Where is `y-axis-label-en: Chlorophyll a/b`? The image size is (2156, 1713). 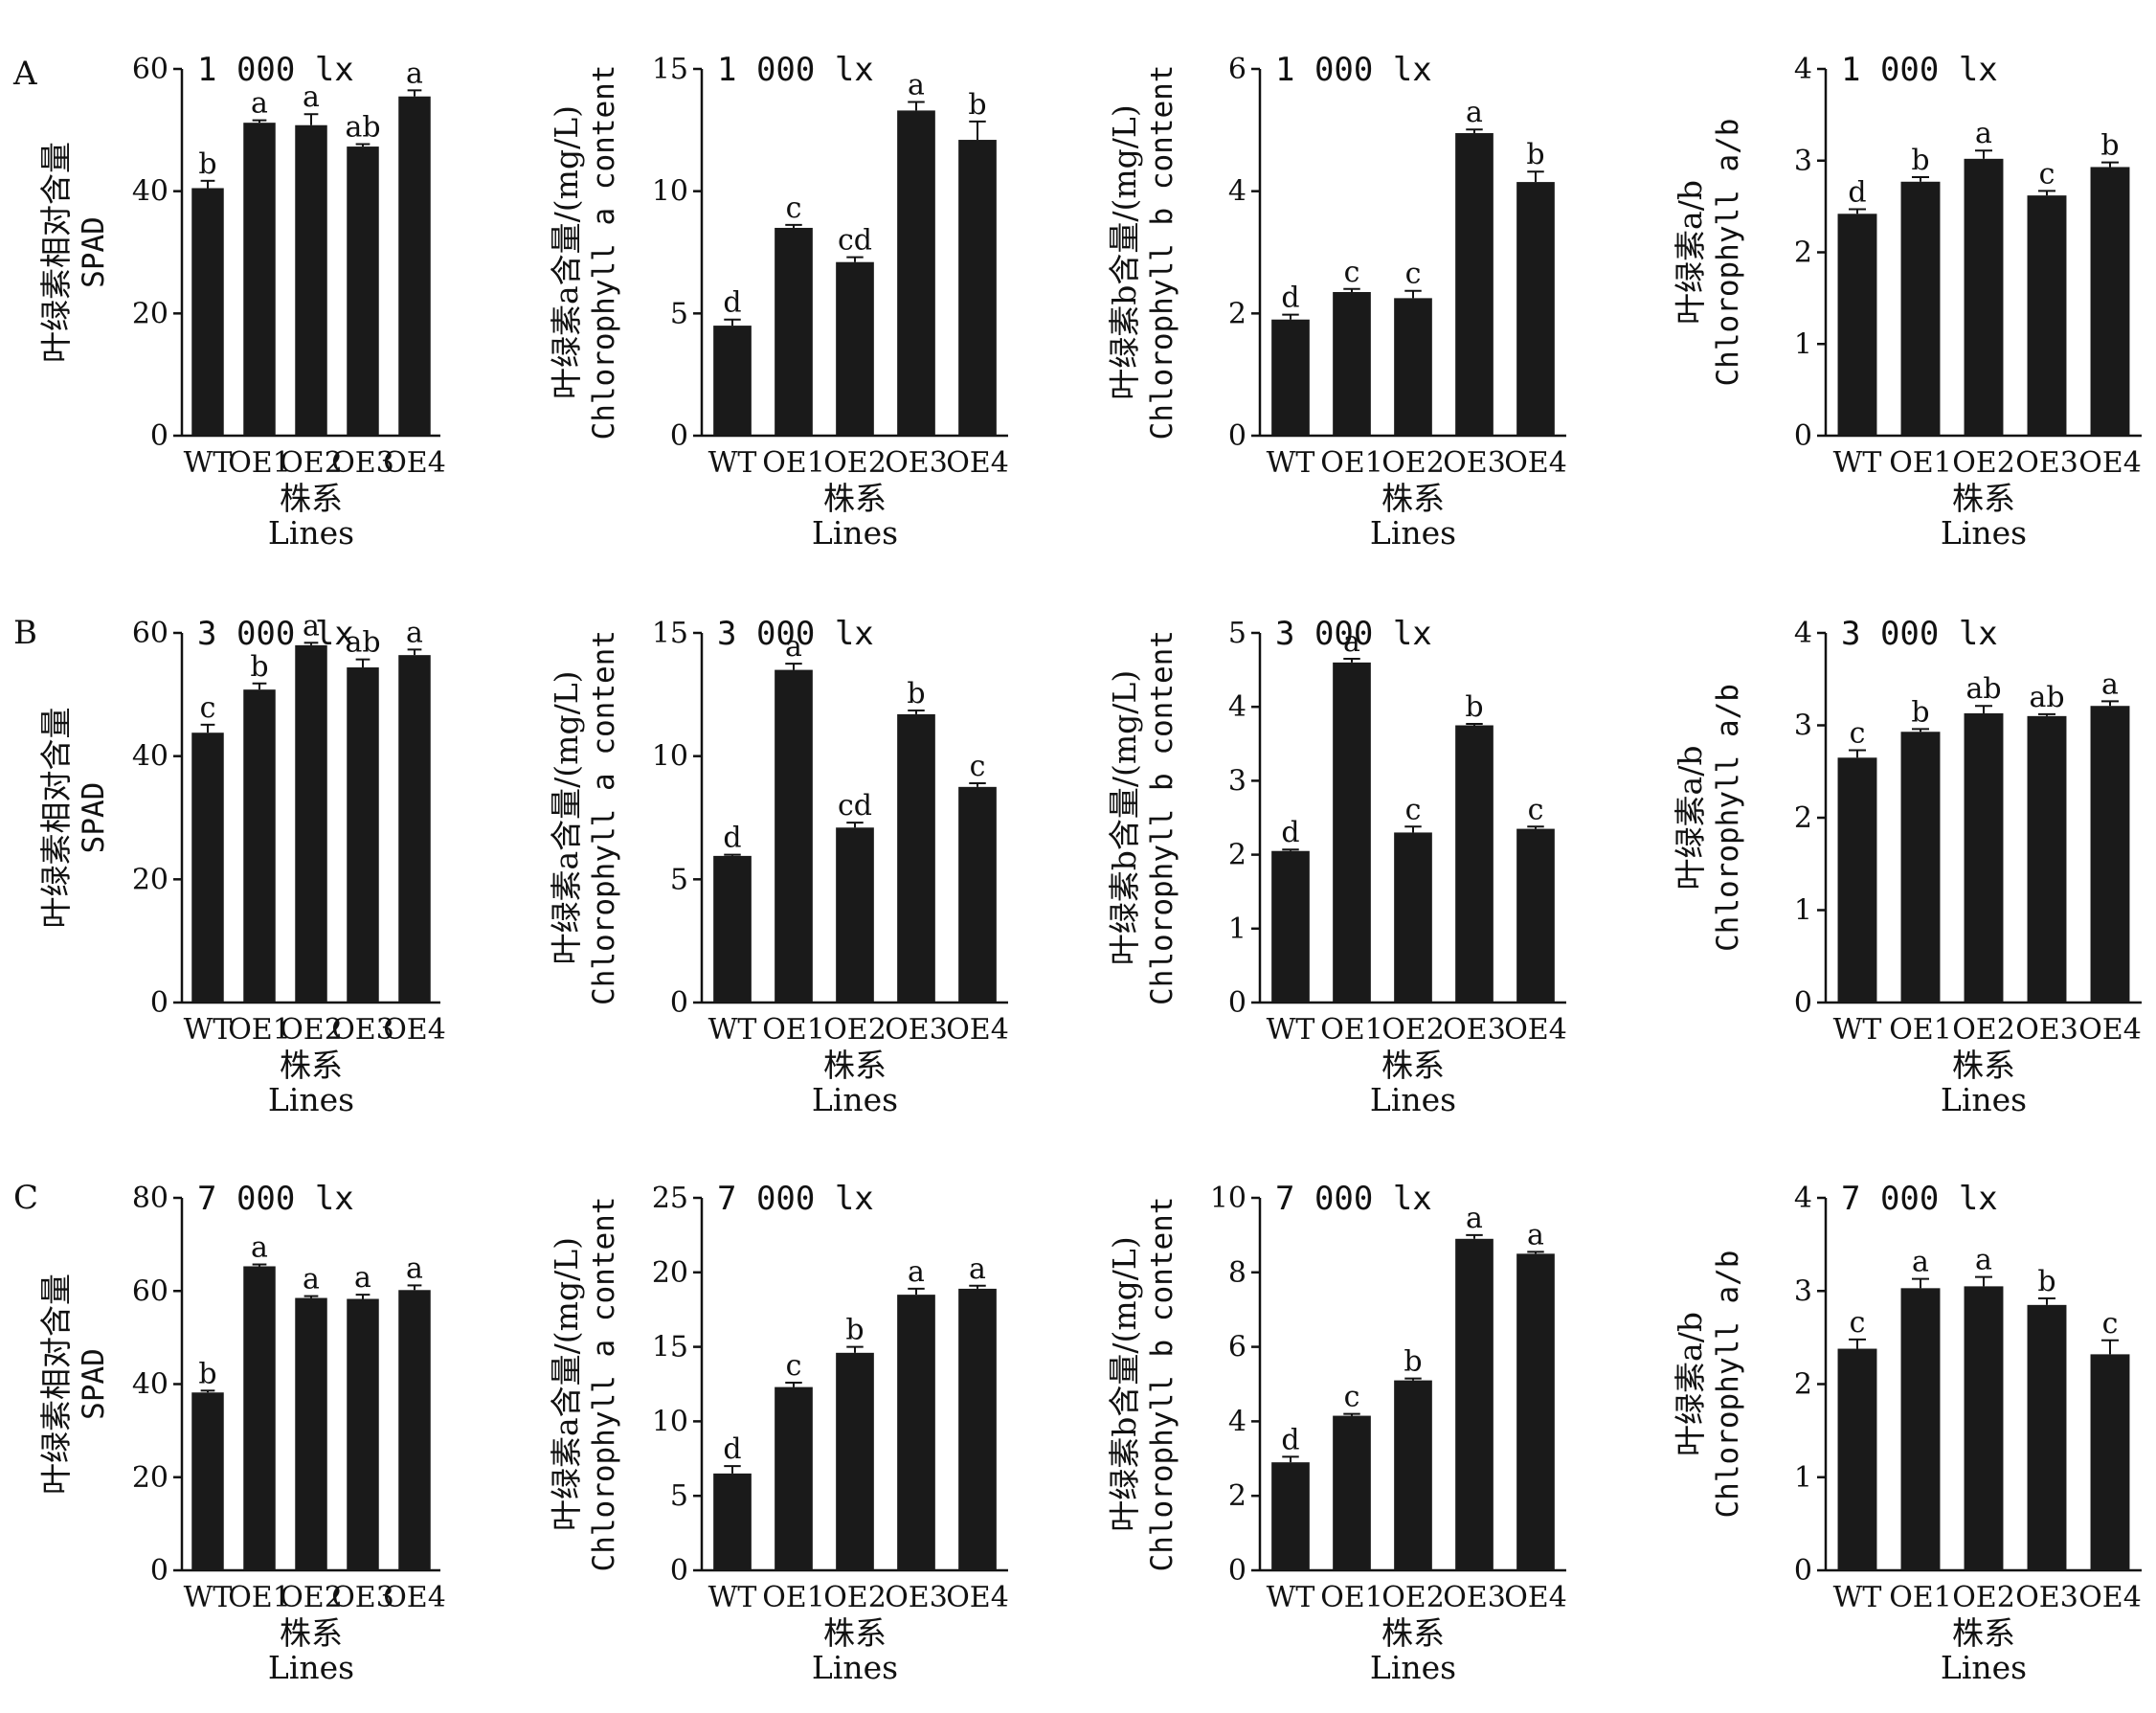 y-axis-label-en: Chlorophyll a/b is located at coordinates (1728, 1385).